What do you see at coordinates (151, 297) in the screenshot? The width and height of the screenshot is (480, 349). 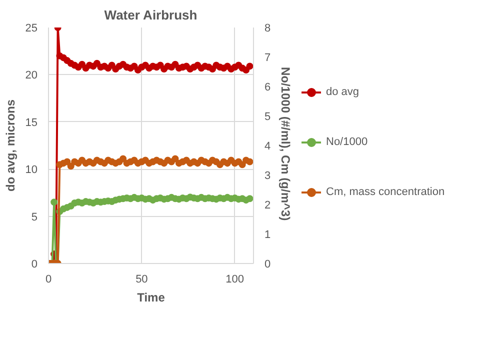 I see `x-axis-title: Time` at bounding box center [151, 297].